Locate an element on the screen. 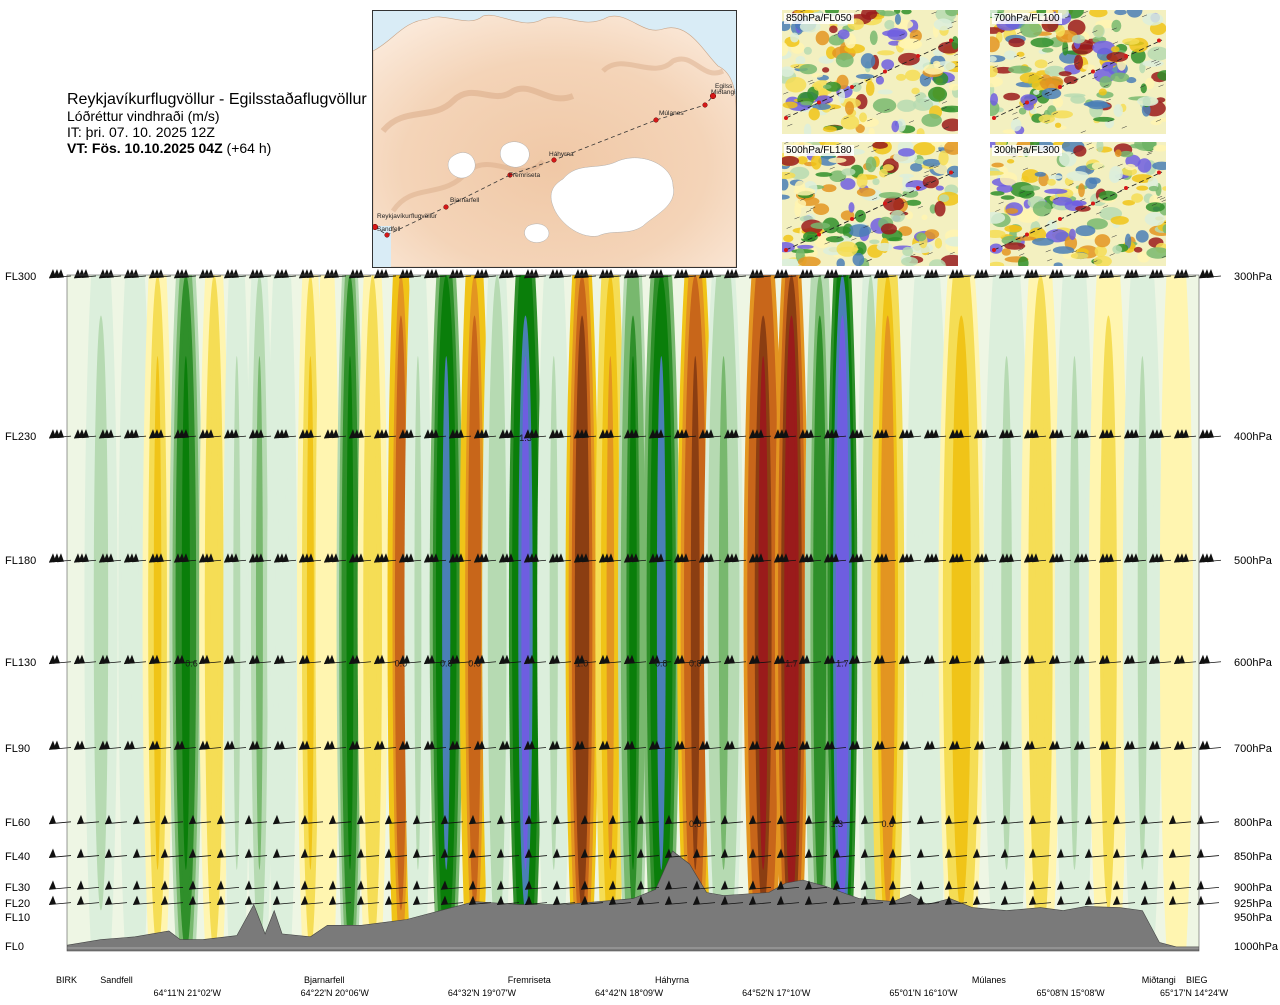 The width and height of the screenshot is (1280, 1005). contour-value-label: 0.8 is located at coordinates (661, 664).